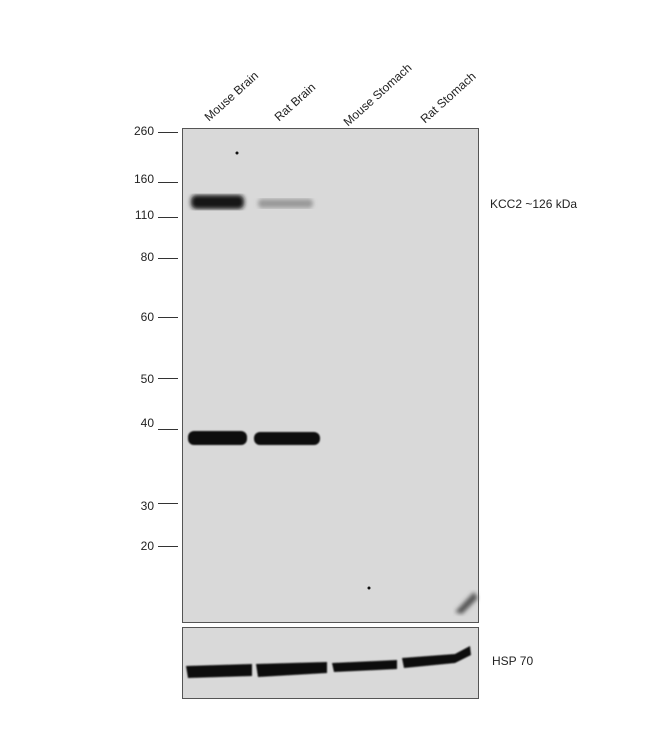 This screenshot has width=650, height=747. What do you see at coordinates (219, 671) in the screenshot?
I see `band-hsp70-lane1` at bounding box center [219, 671].